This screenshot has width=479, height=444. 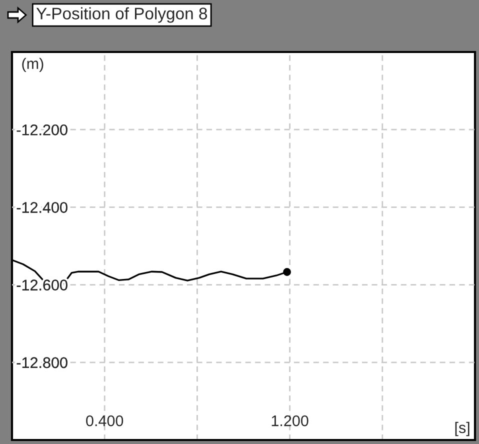 I want to click on chart-title: Y-Position of Polygon 8, so click(x=122, y=15).